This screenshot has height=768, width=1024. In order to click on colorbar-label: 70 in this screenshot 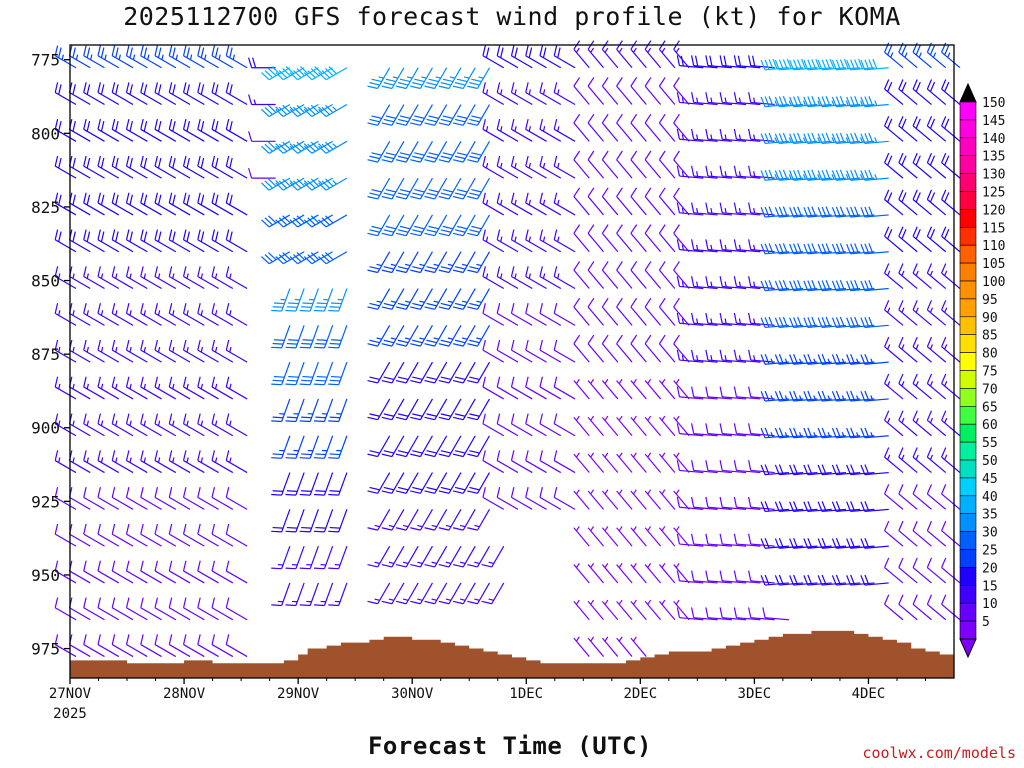, I will do `click(990, 389)`.